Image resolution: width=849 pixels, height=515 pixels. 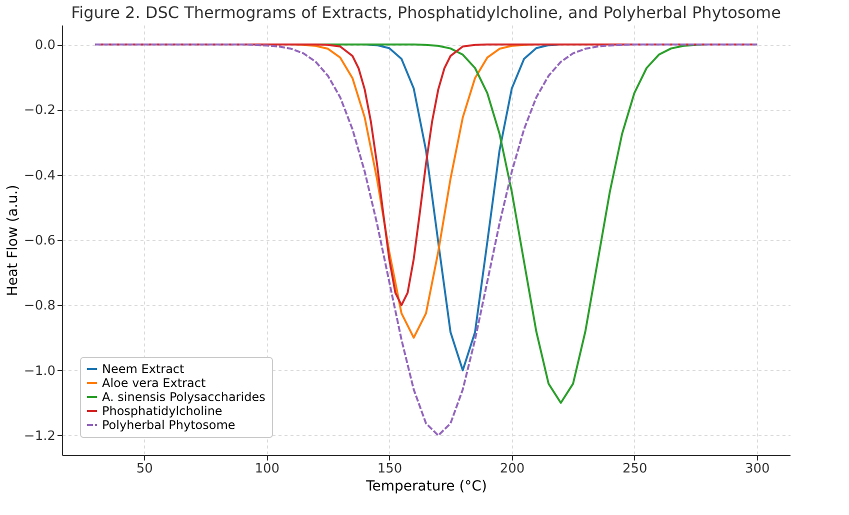 I want to click on y-axis-title: Heat Flow (a.u.), so click(x=12, y=240).